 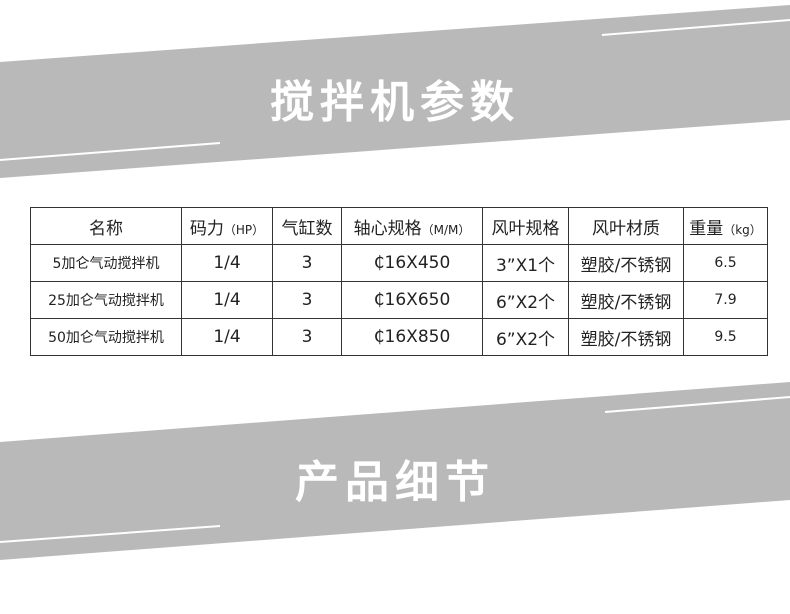 What do you see at coordinates (307, 226) in the screenshot?
I see `header-cell: 气缸数` at bounding box center [307, 226].